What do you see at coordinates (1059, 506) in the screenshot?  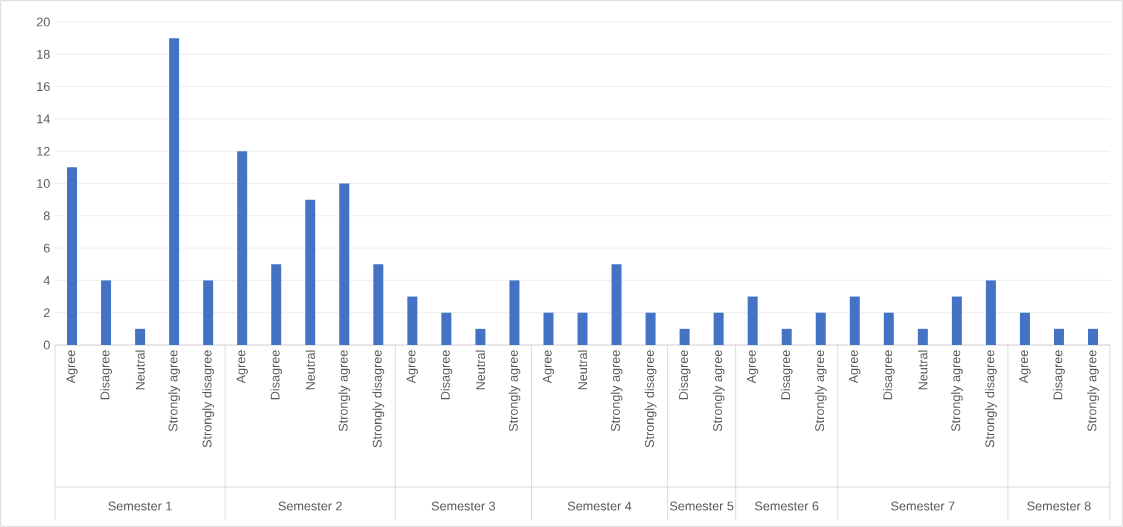 I see `text: Semester 8` at bounding box center [1059, 506].